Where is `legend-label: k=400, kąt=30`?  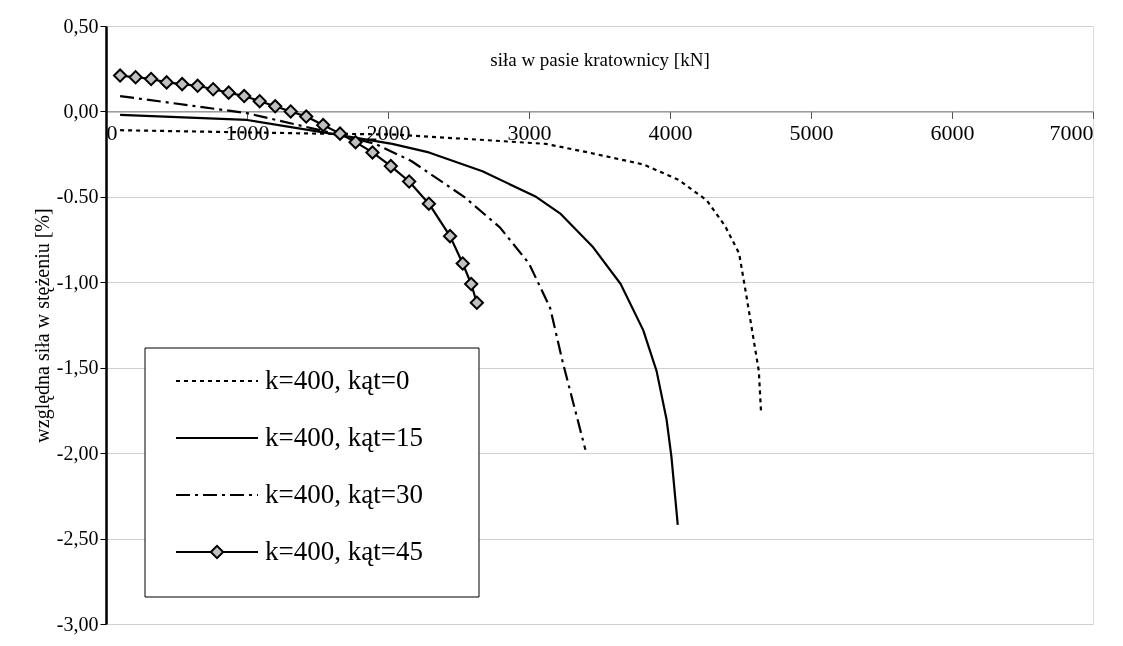
legend-label: k=400, kąt=30 is located at coordinates (344, 494).